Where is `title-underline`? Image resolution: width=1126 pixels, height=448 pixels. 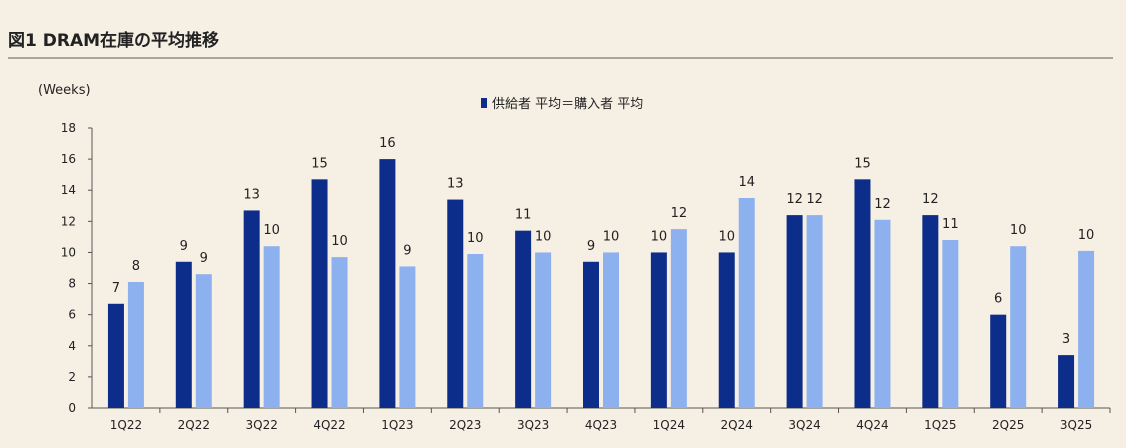 title-underline is located at coordinates (560, 58).